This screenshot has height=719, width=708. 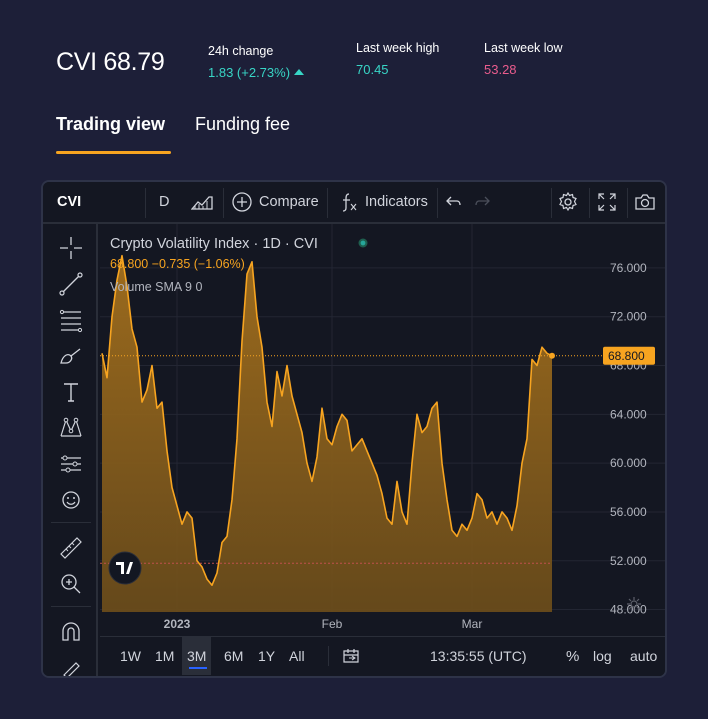 I want to click on date-range-icon, so click(x=351, y=656).